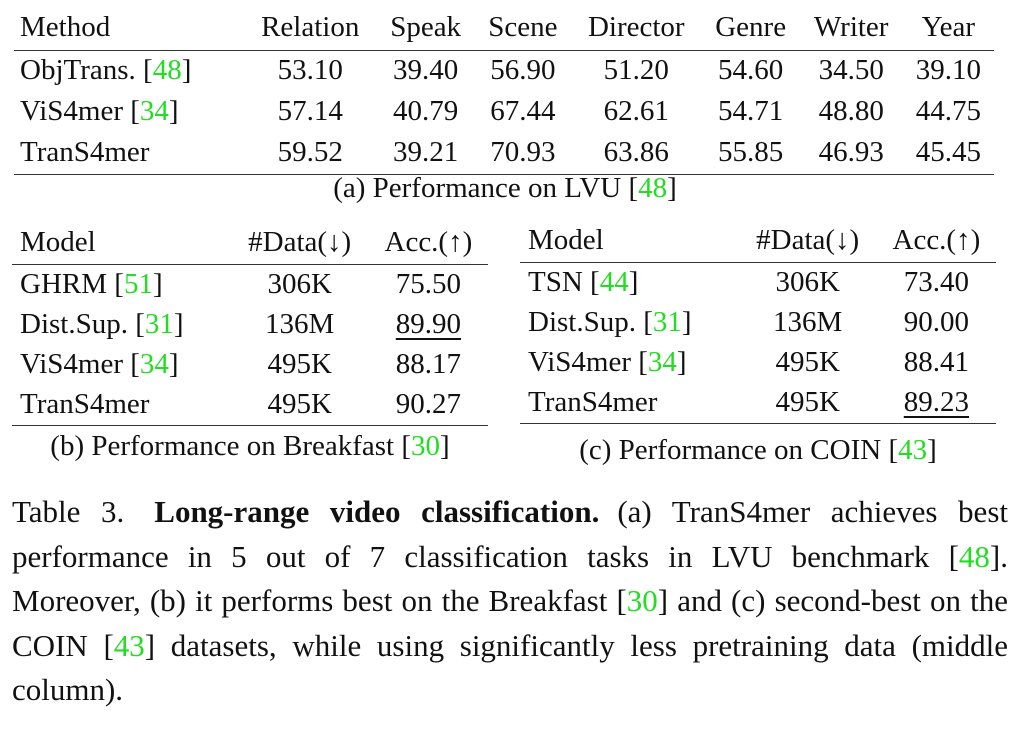 The height and width of the screenshot is (731, 1024). What do you see at coordinates (751, 152) in the screenshot?
I see `best-value-cell: 55.85` at bounding box center [751, 152].